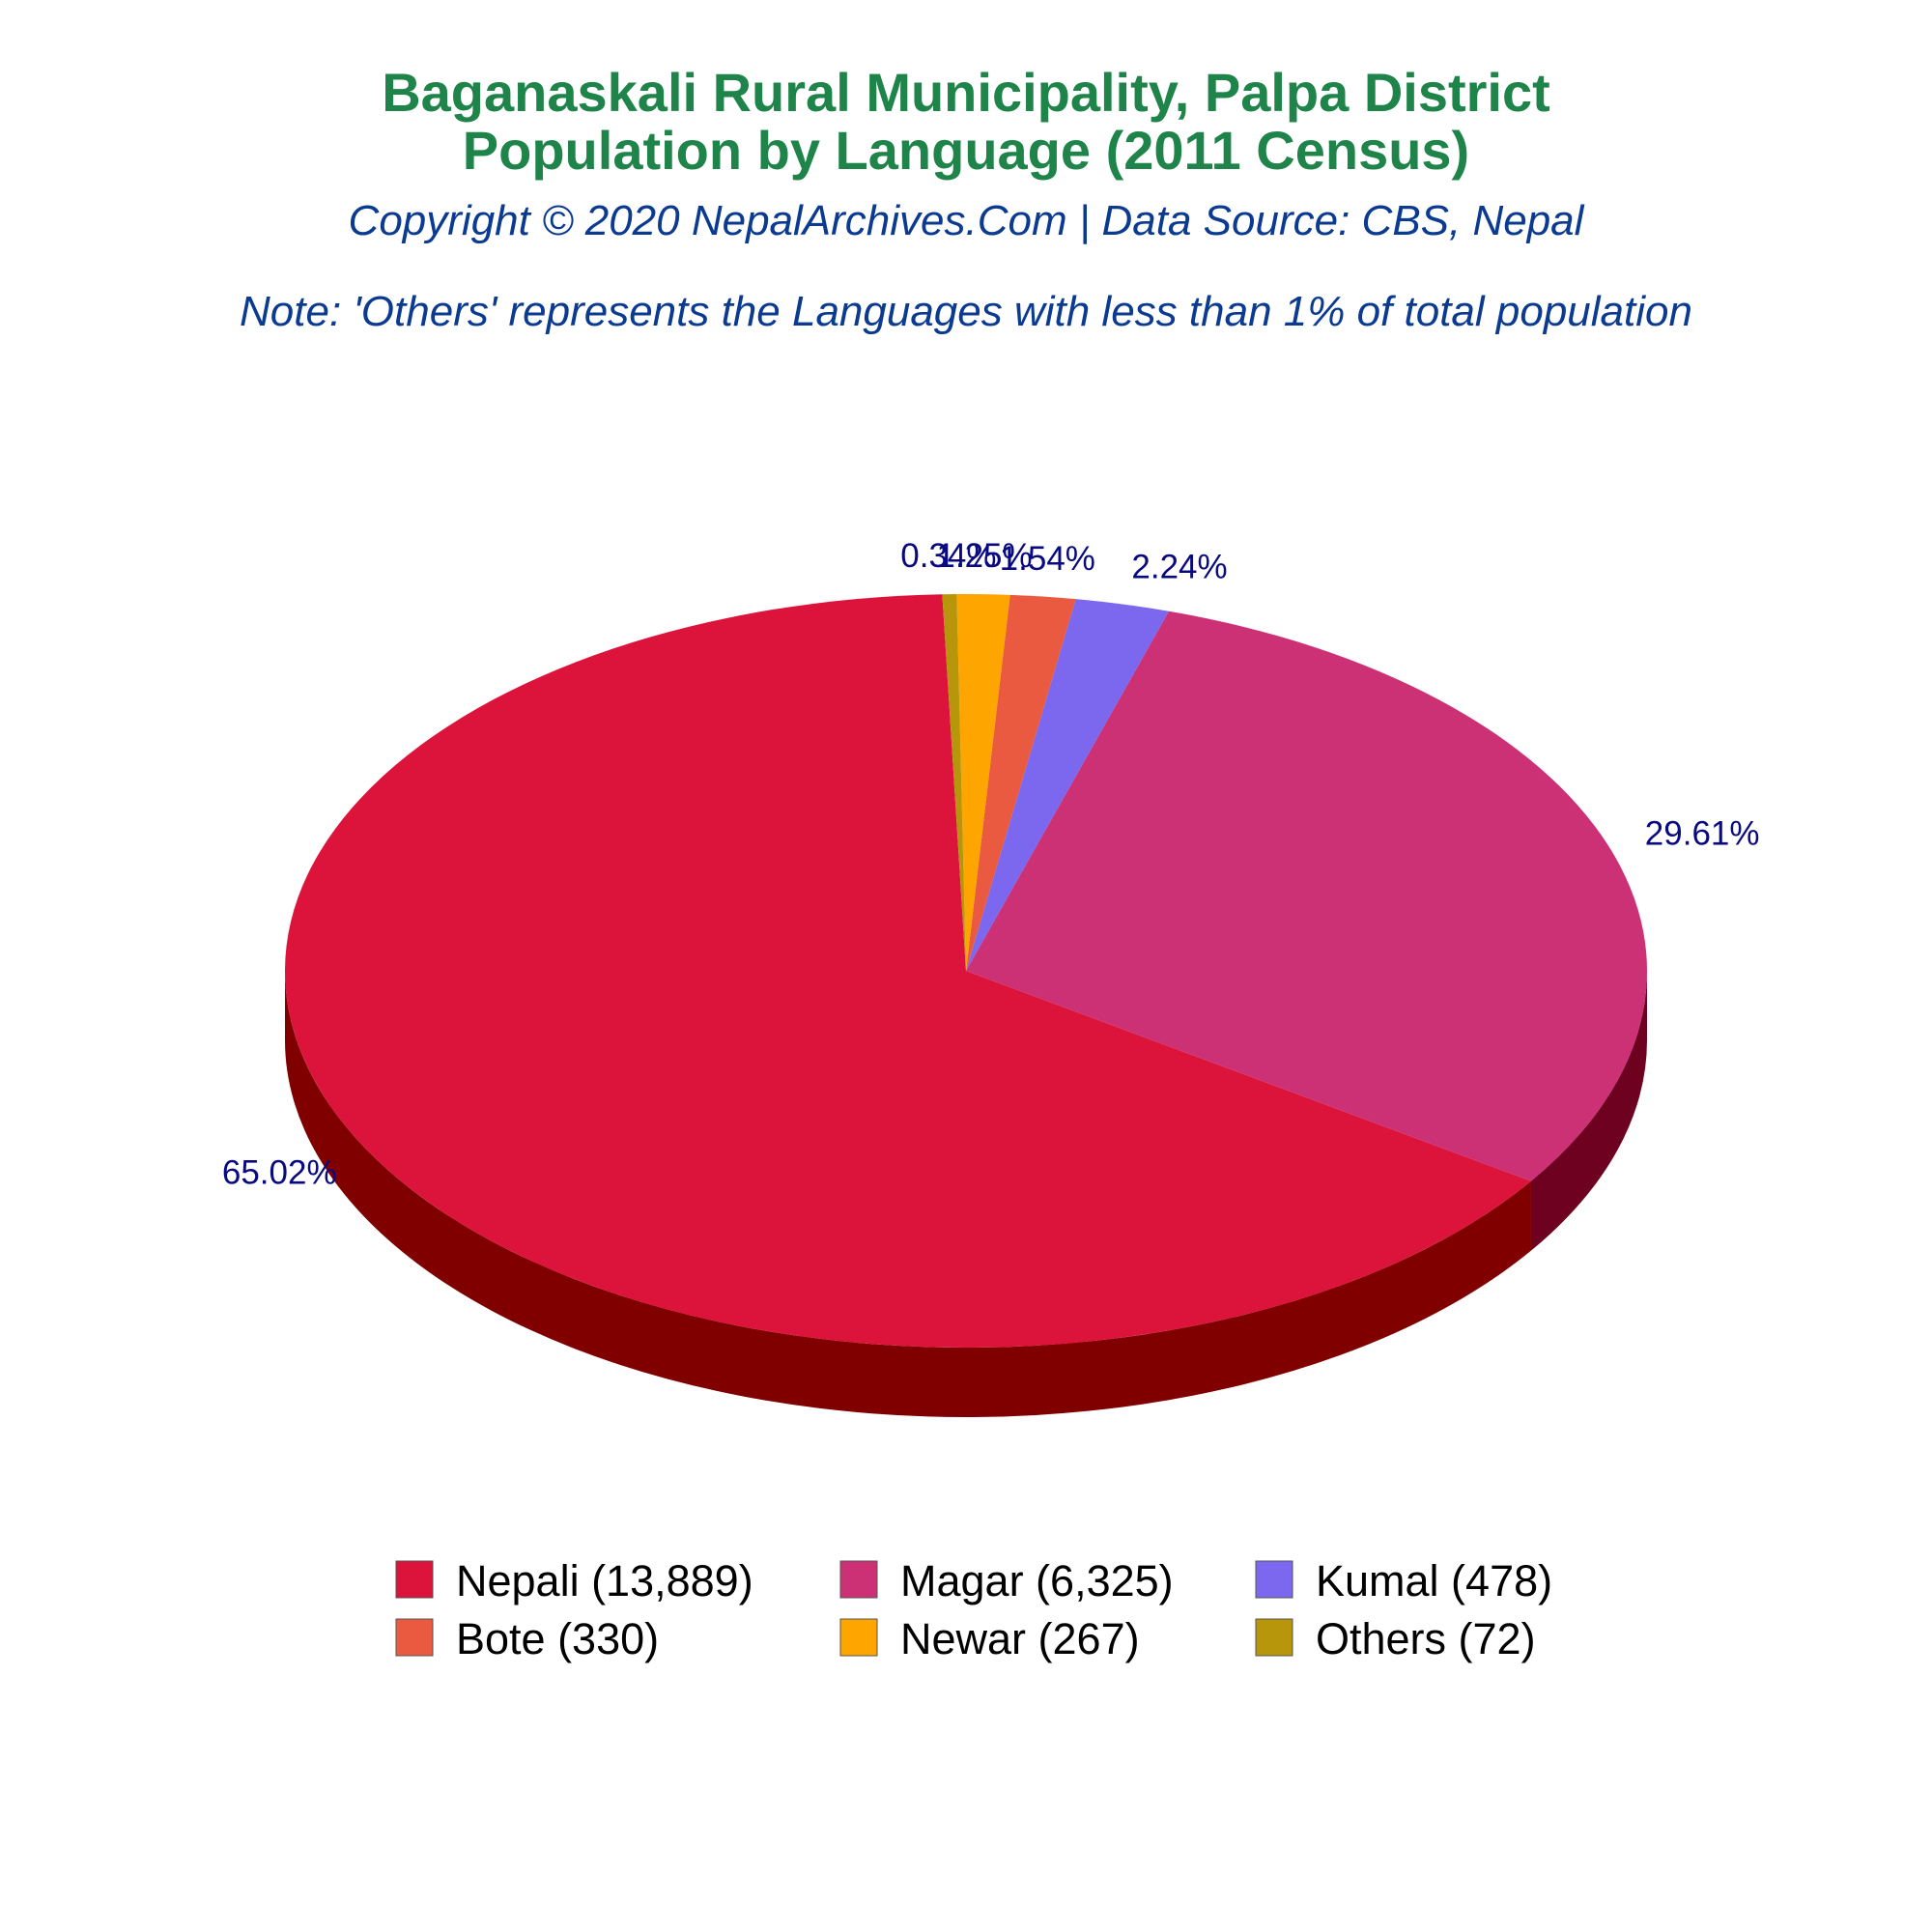 The height and width of the screenshot is (1932, 1932). What do you see at coordinates (557, 1638) in the screenshot?
I see `legend-label-bote: Bote (330)` at bounding box center [557, 1638].